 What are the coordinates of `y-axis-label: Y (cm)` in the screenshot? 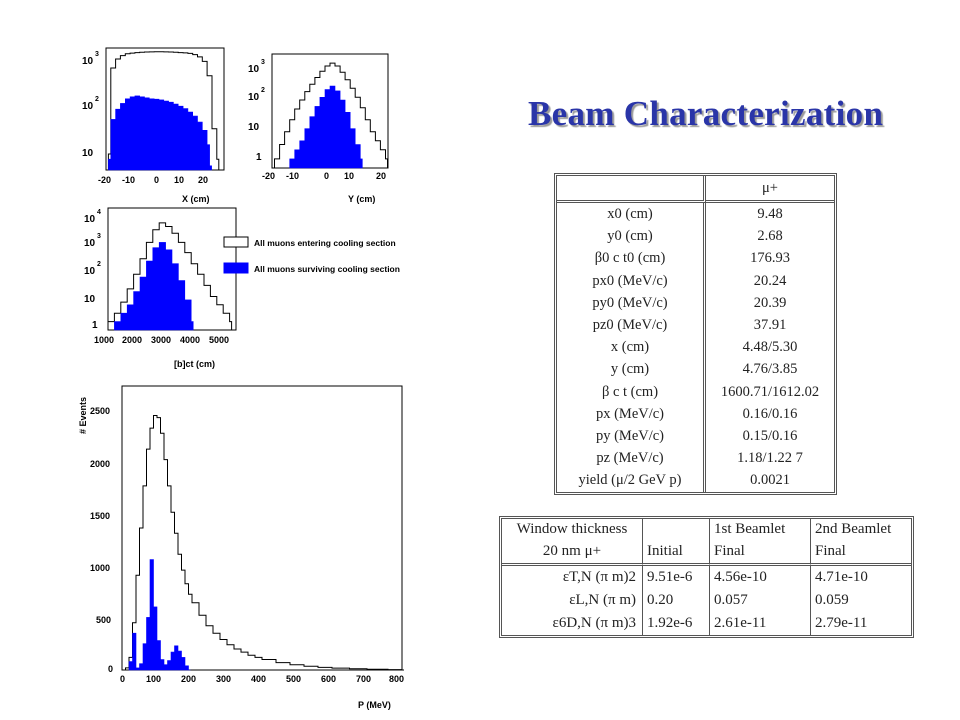 It's located at (361, 199).